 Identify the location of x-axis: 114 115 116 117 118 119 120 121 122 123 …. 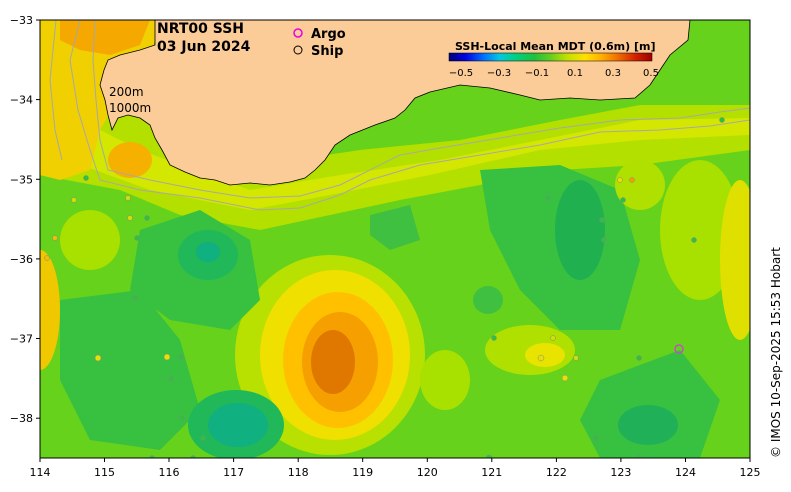
(395, 468).